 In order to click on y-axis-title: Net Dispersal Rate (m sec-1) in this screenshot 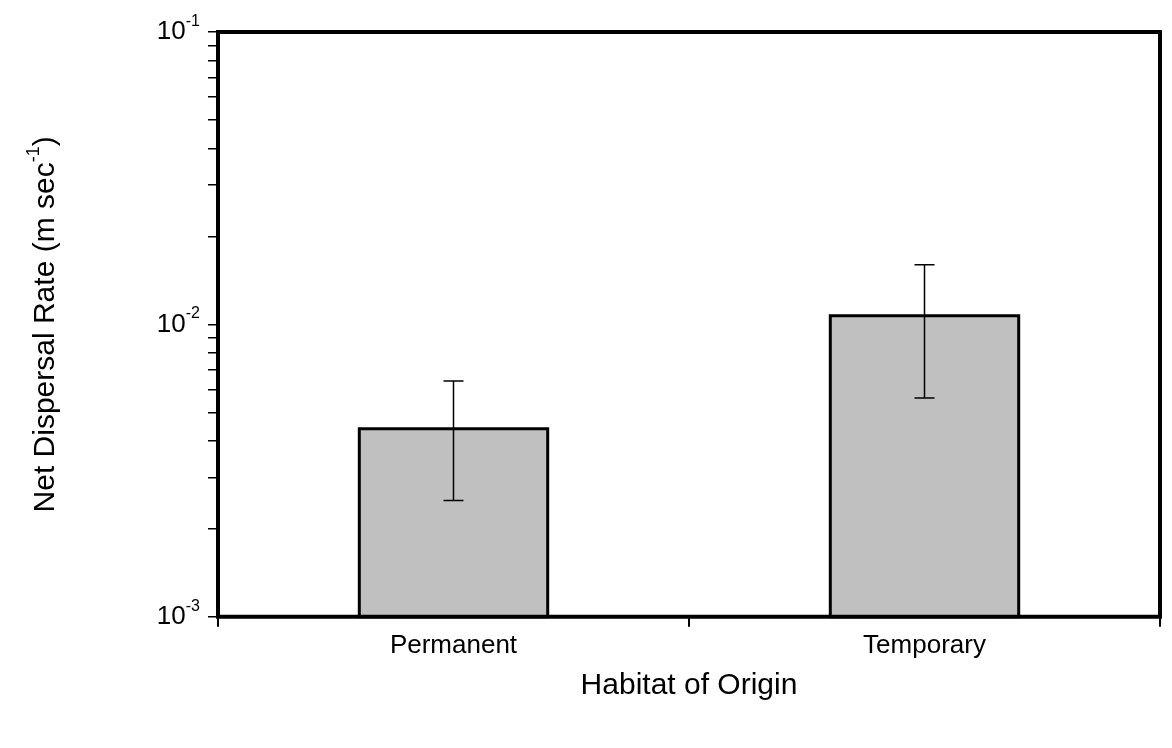, I will do `click(41, 324)`.